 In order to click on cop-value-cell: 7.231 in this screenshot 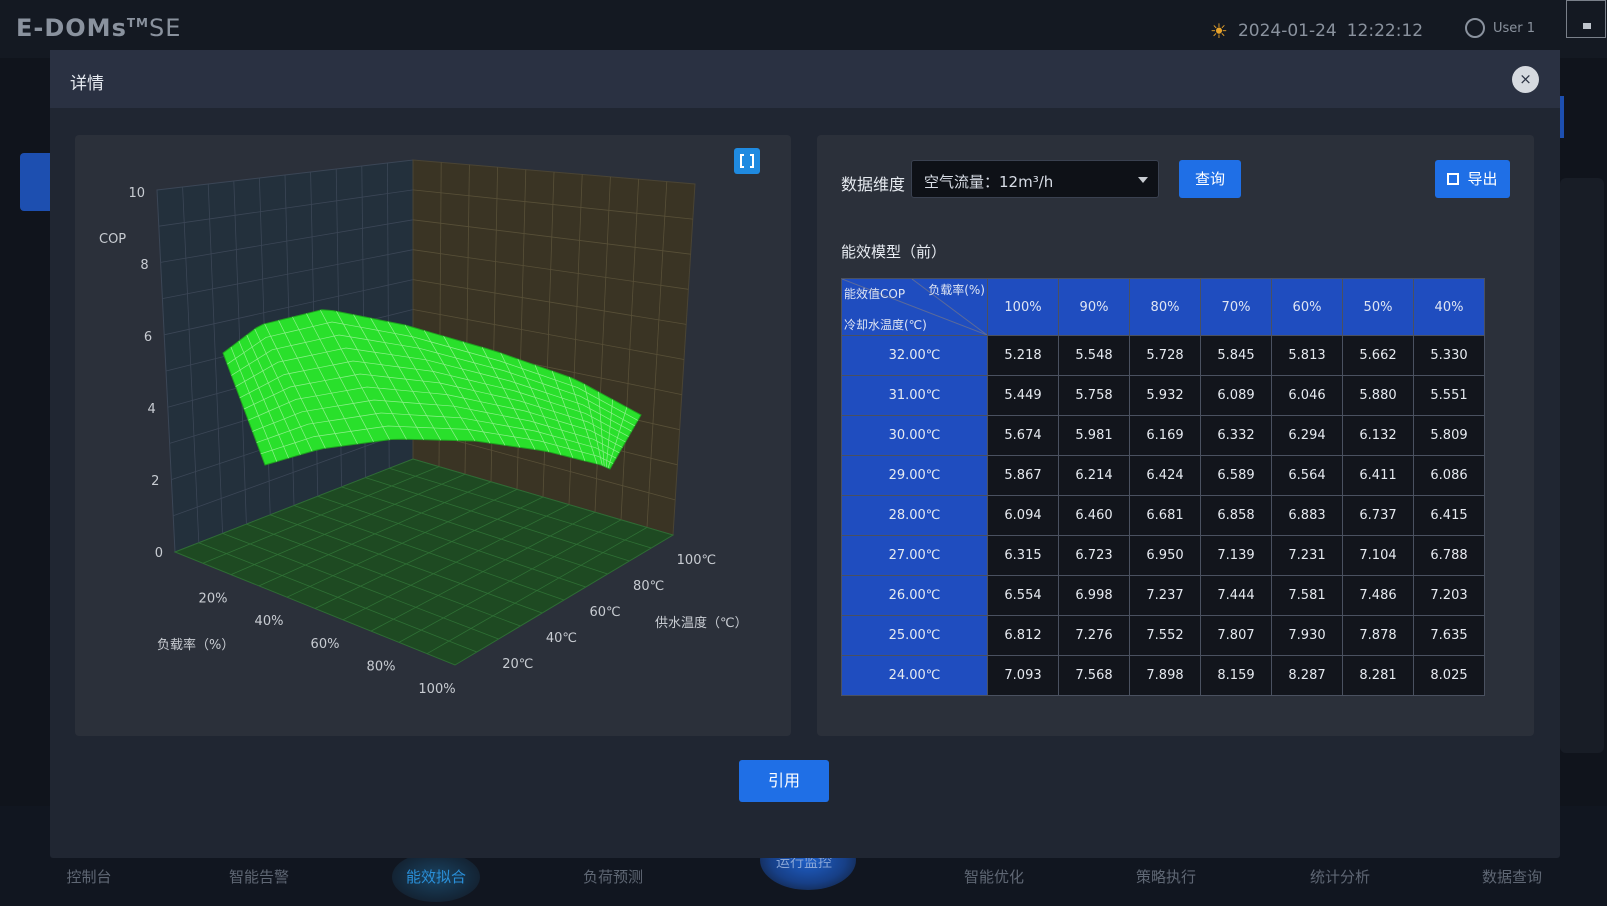, I will do `click(1307, 555)`.